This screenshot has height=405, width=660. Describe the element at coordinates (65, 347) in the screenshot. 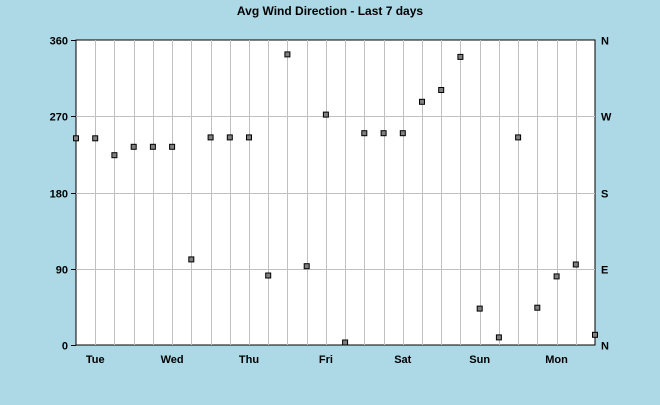

I see `y-tick-label: 0` at that location.